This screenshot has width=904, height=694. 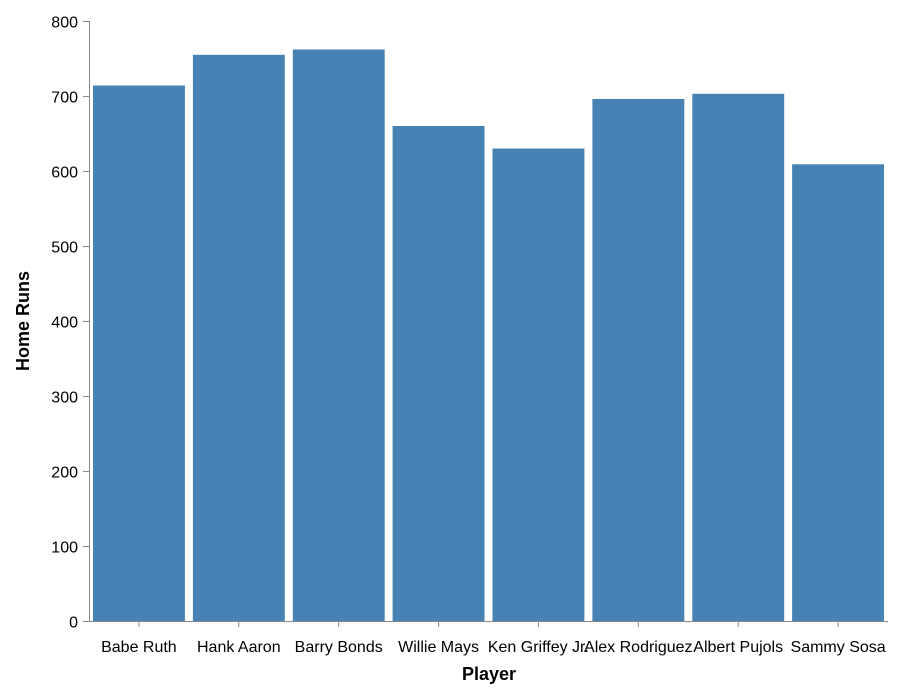 I want to click on x-tick-label-3: Willie Mays, so click(x=438, y=647).